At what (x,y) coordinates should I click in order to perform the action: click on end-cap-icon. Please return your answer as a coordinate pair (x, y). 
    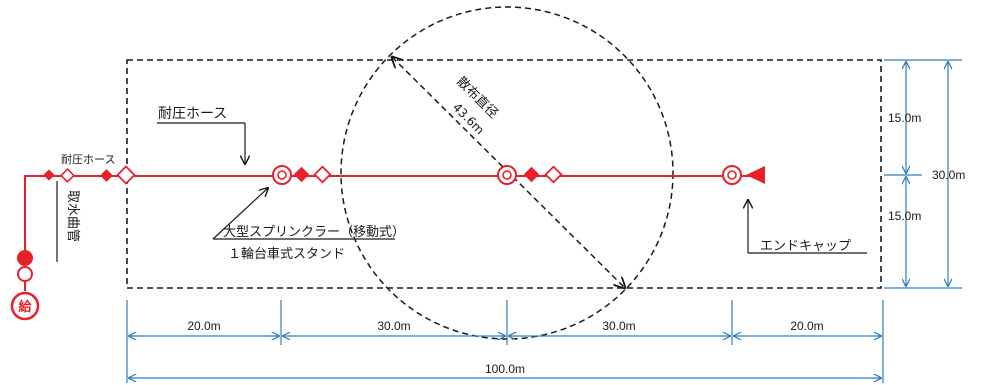
    Looking at the image, I should click on (755, 175).